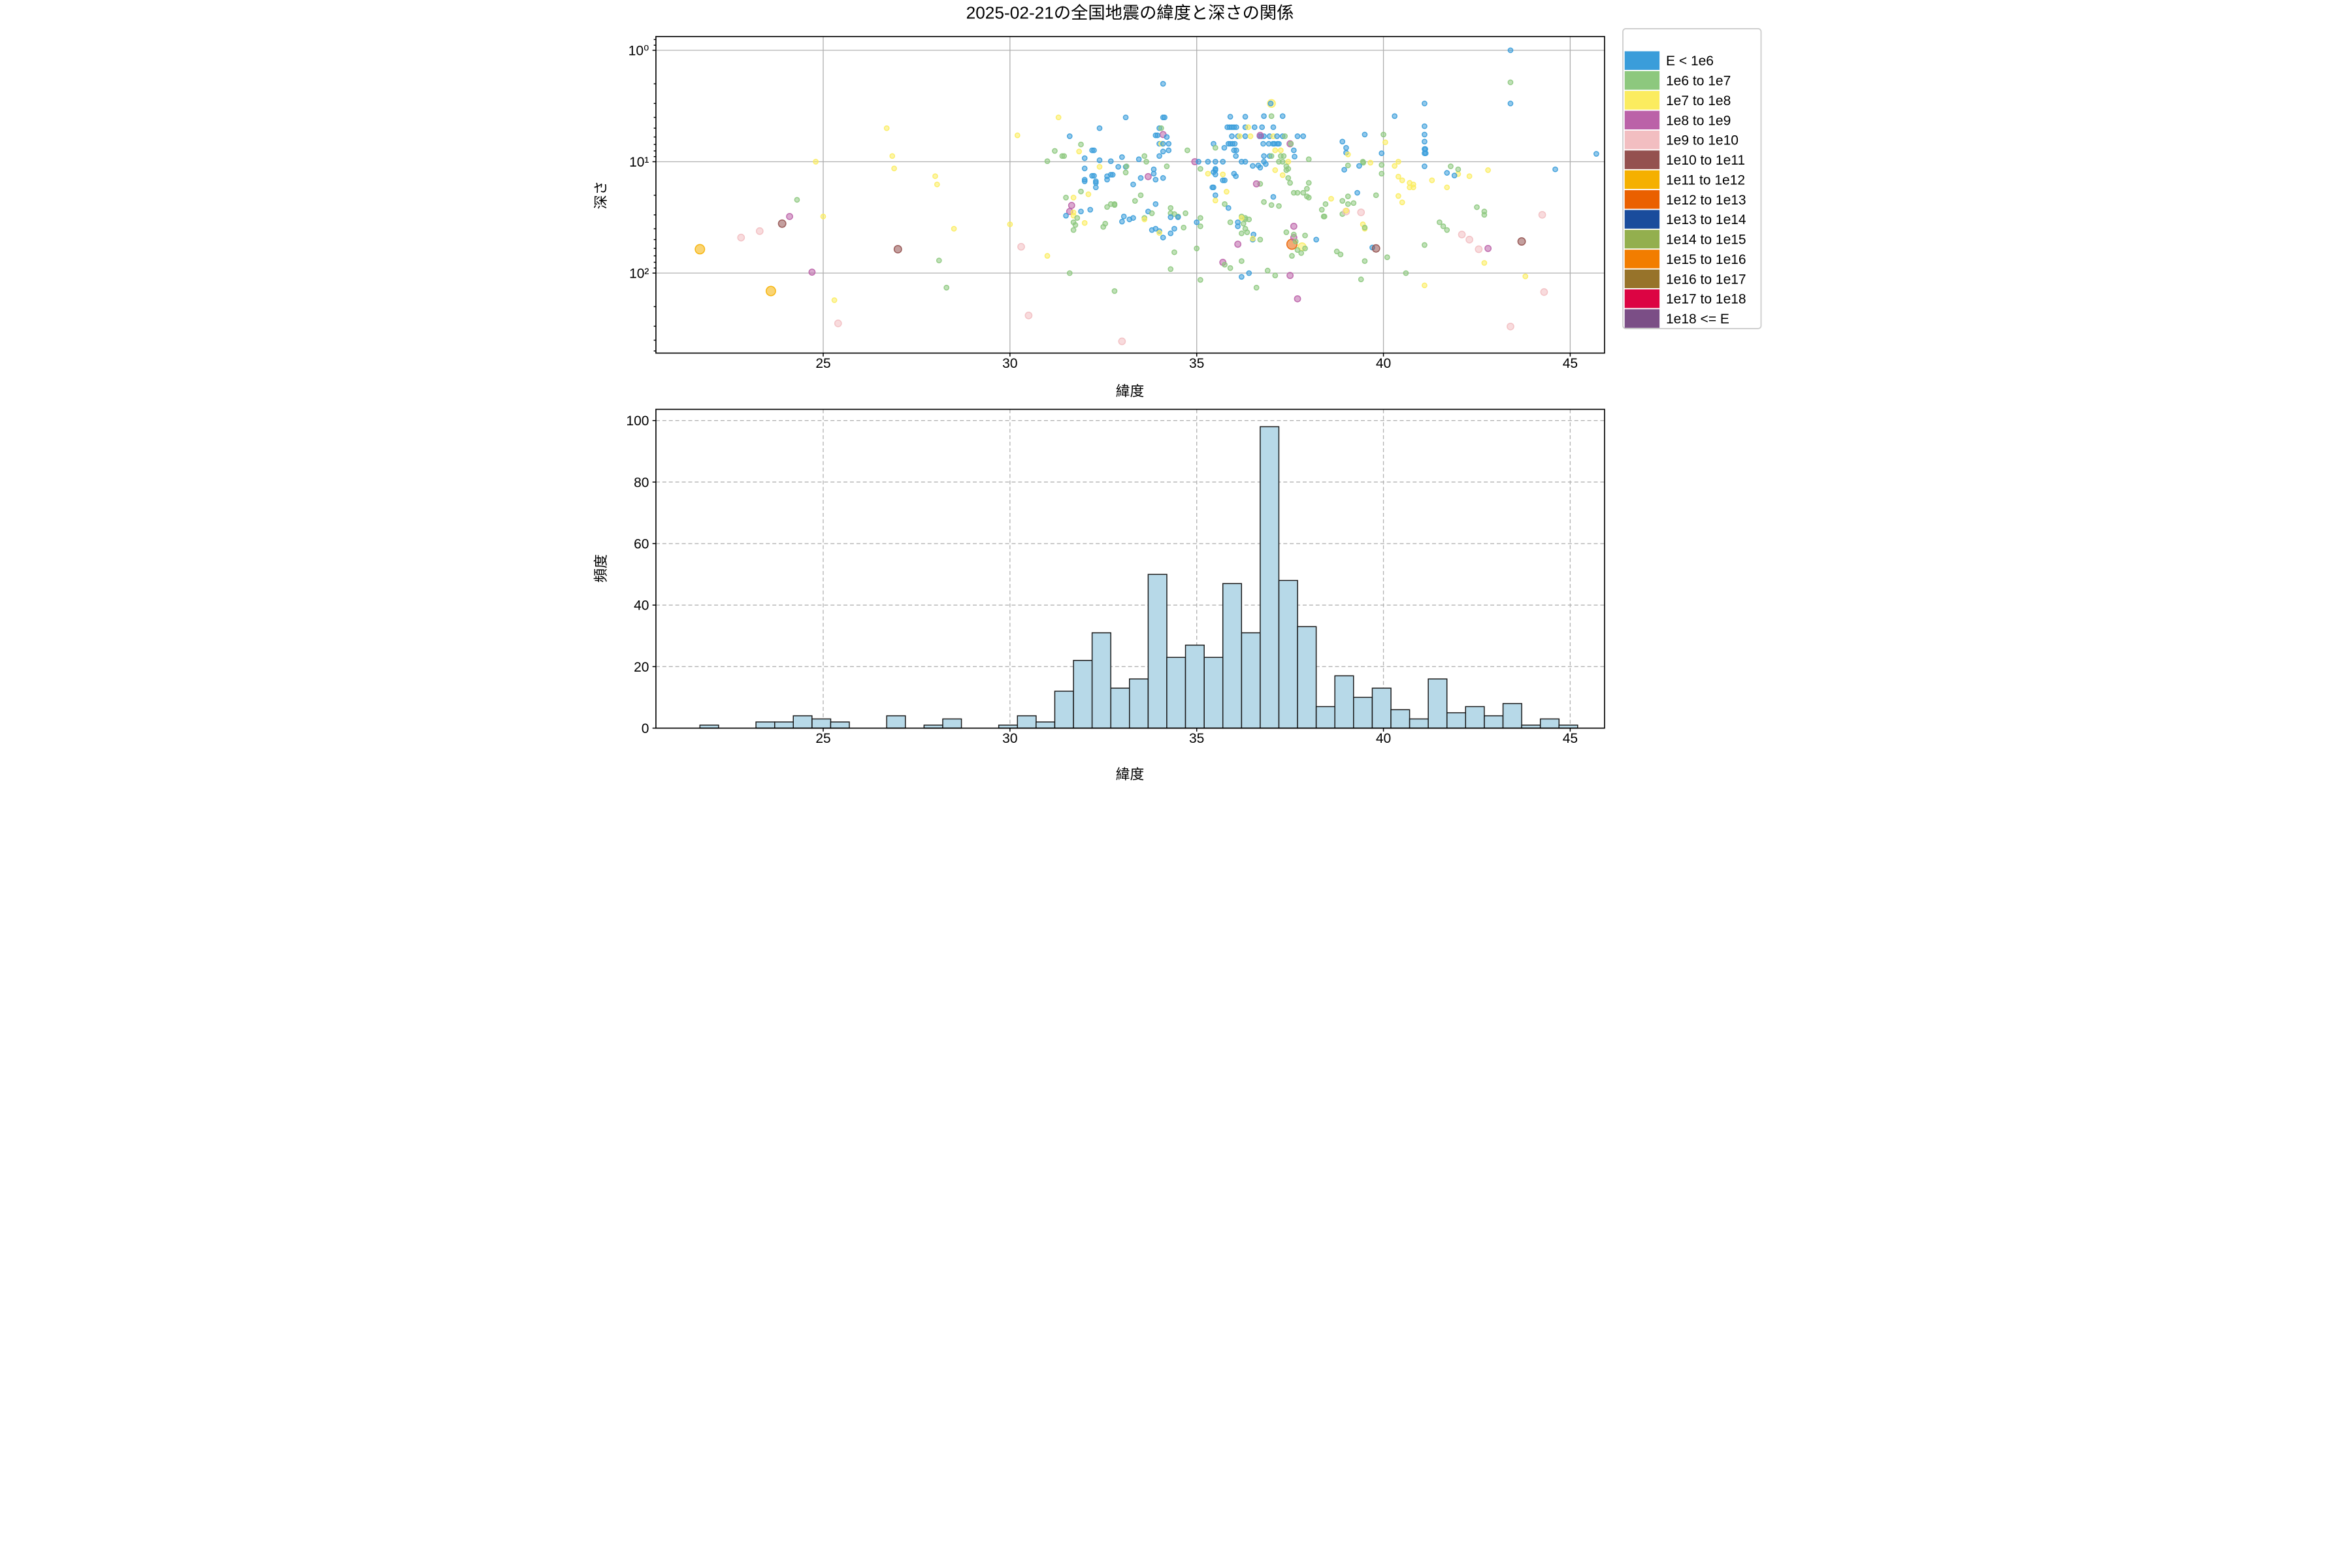 The height and width of the screenshot is (1568, 2352). I want to click on scatter-xtick-label: 35, so click(1196, 363).